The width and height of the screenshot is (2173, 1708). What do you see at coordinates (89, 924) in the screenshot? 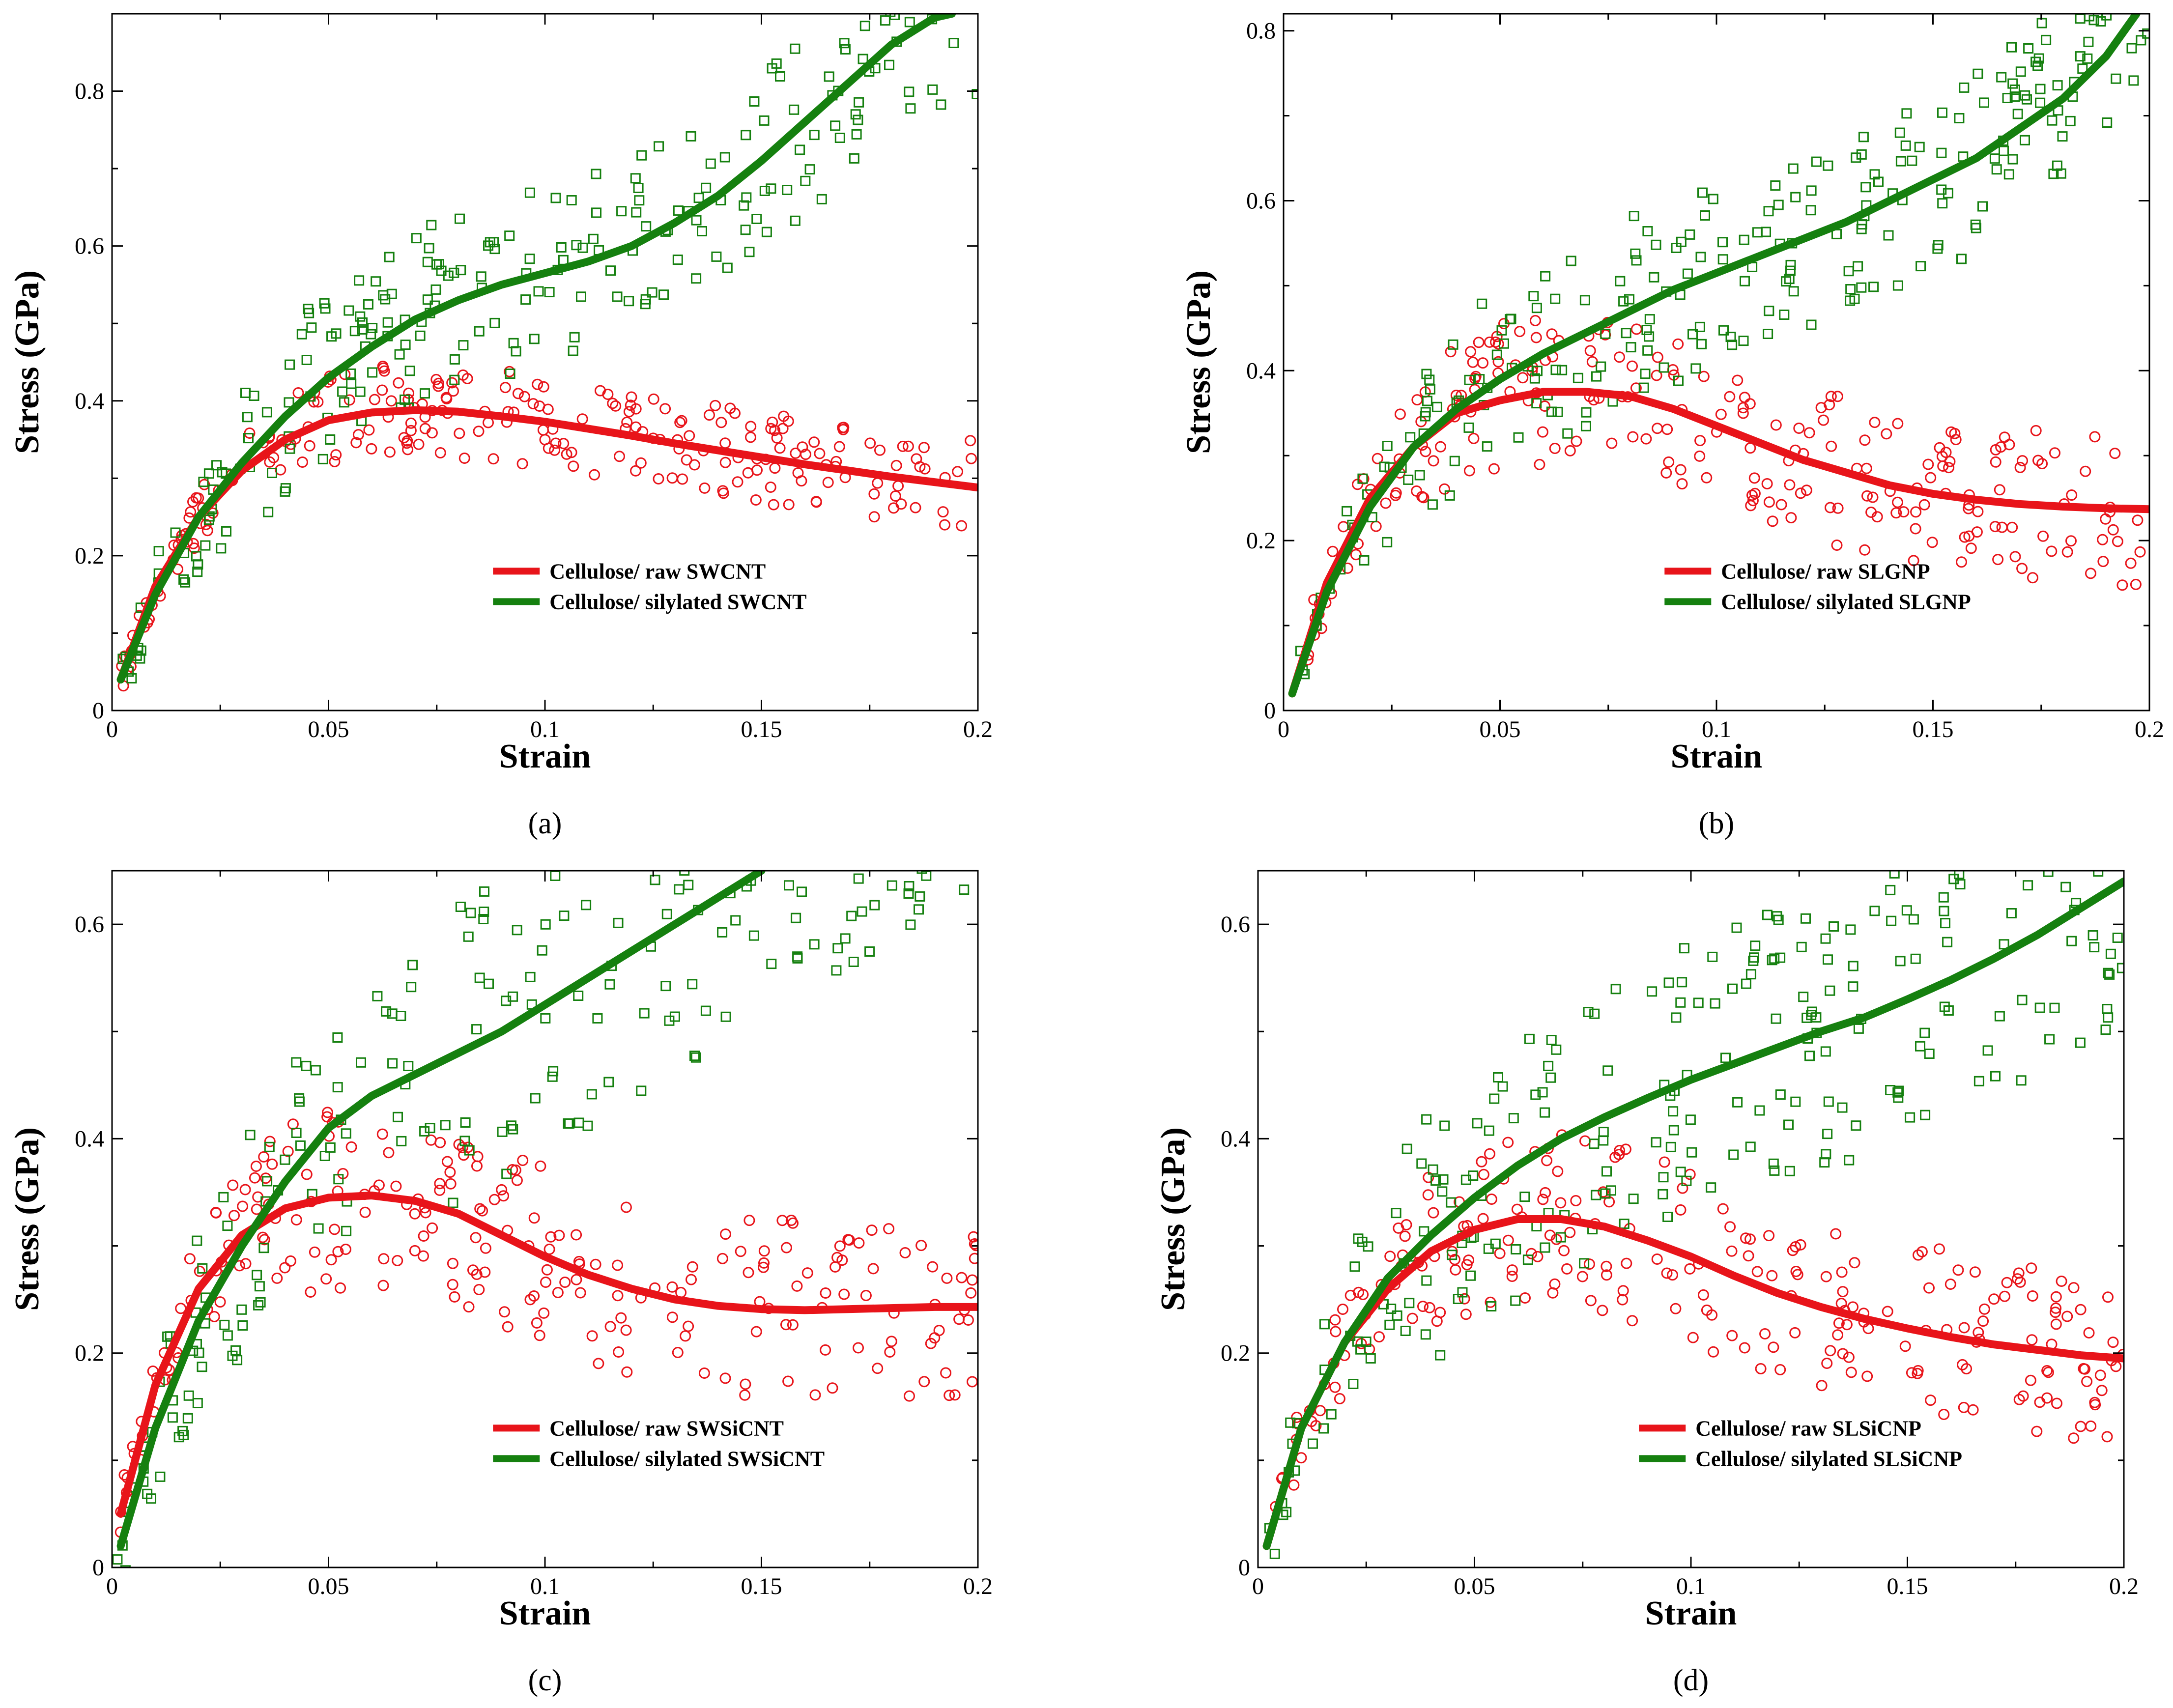
I see `y-tick-label: 0.6` at bounding box center [89, 924].